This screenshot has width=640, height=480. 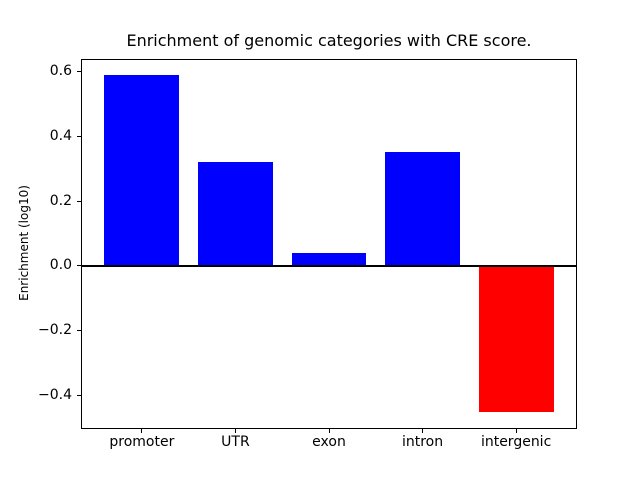 What do you see at coordinates (60, 135) in the screenshot?
I see `y-tick-label: 0.4` at bounding box center [60, 135].